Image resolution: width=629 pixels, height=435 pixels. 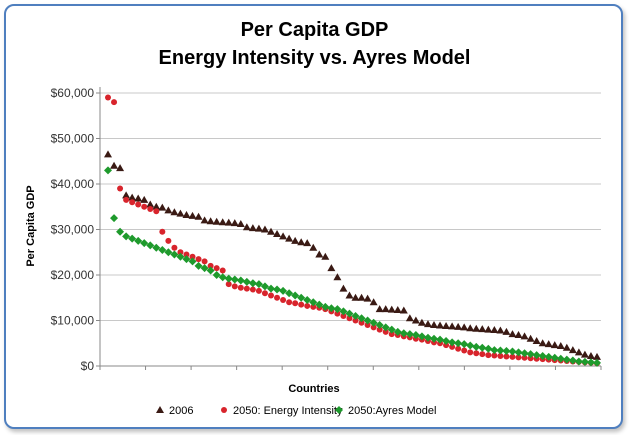 What do you see at coordinates (392, 411) in the screenshot?
I see `legend-label: 2050:Ayres Model` at bounding box center [392, 411].